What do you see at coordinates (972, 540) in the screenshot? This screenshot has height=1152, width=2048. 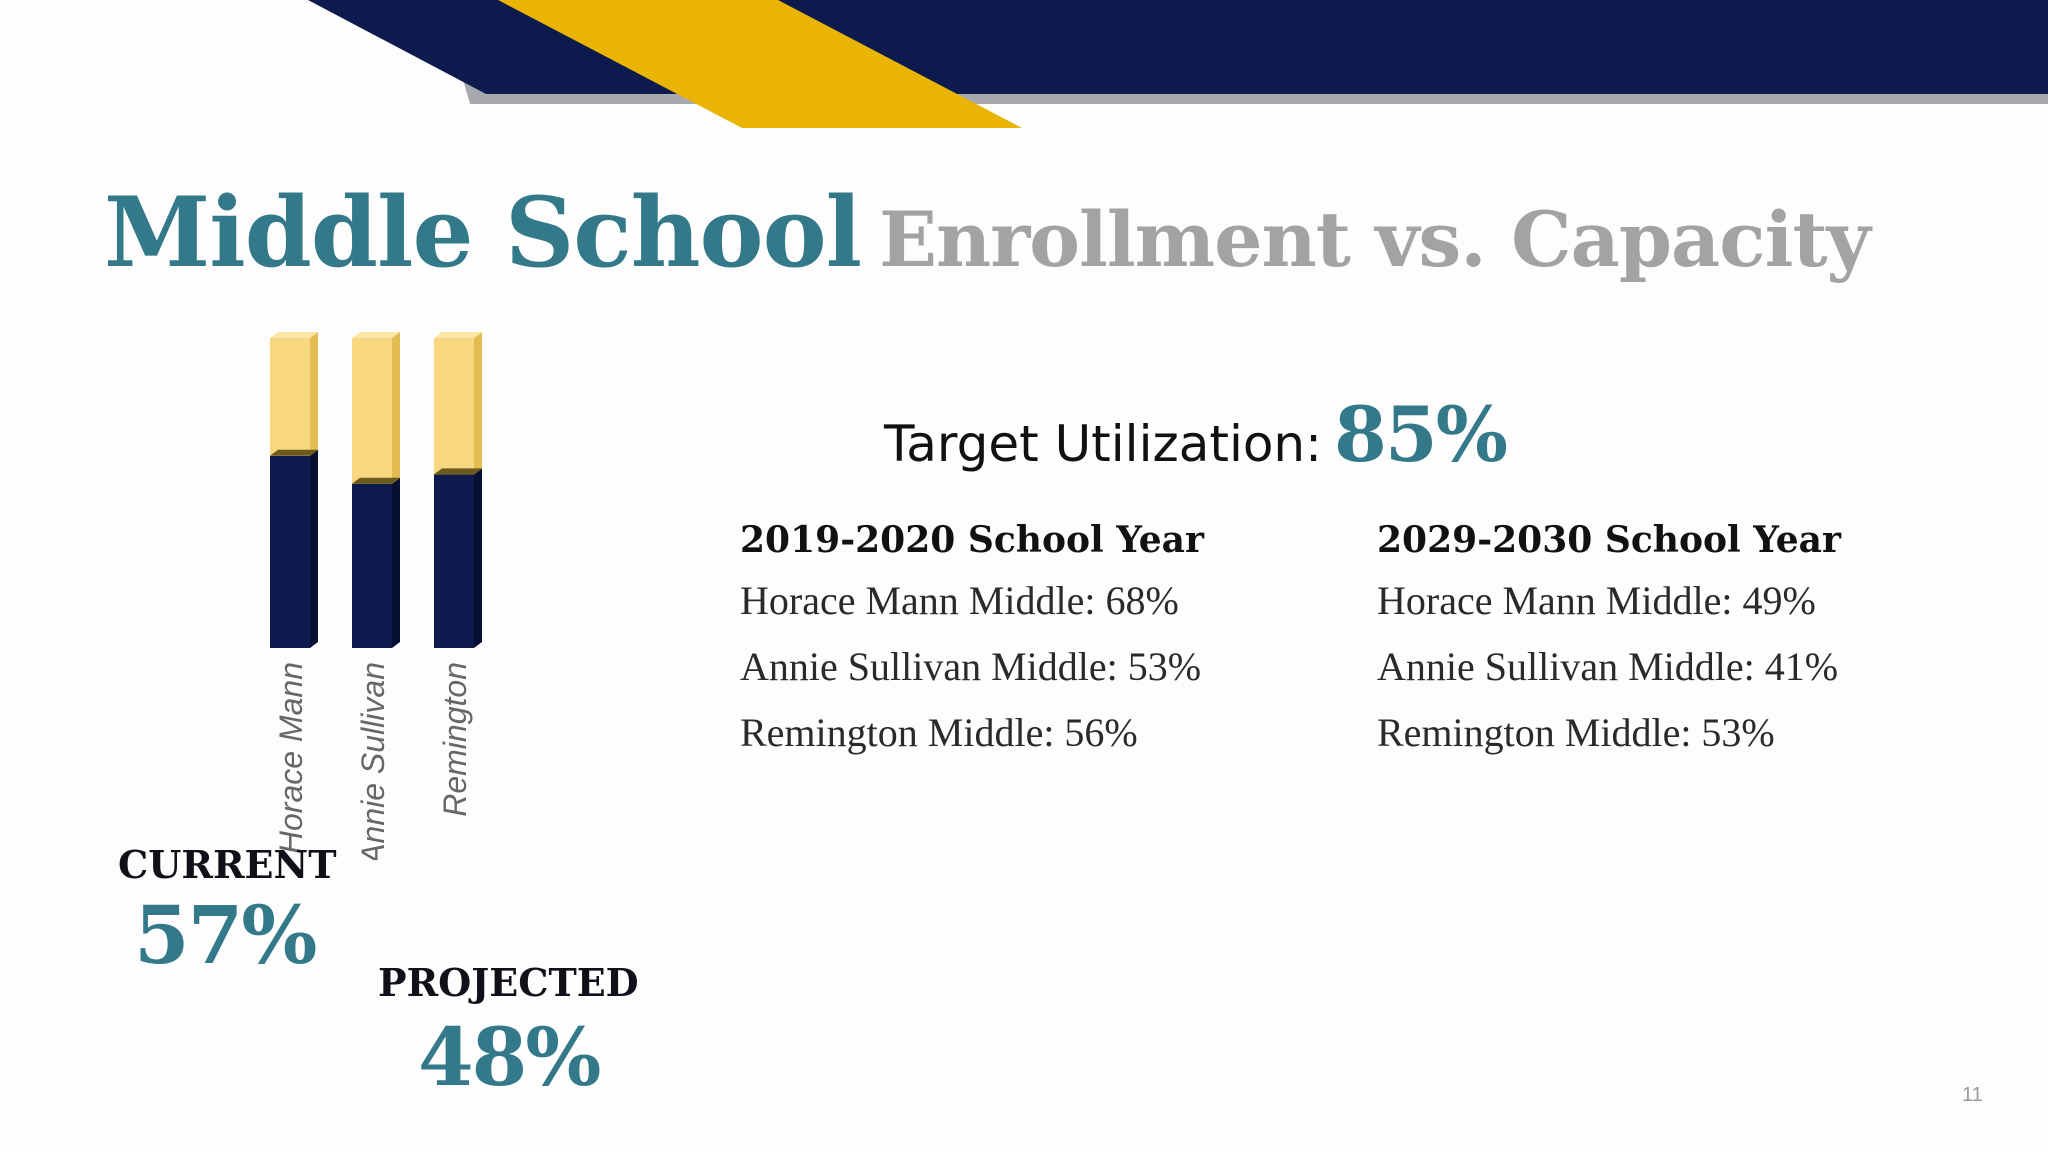 I see `year-heading: 2019-2020 School Year` at bounding box center [972, 540].